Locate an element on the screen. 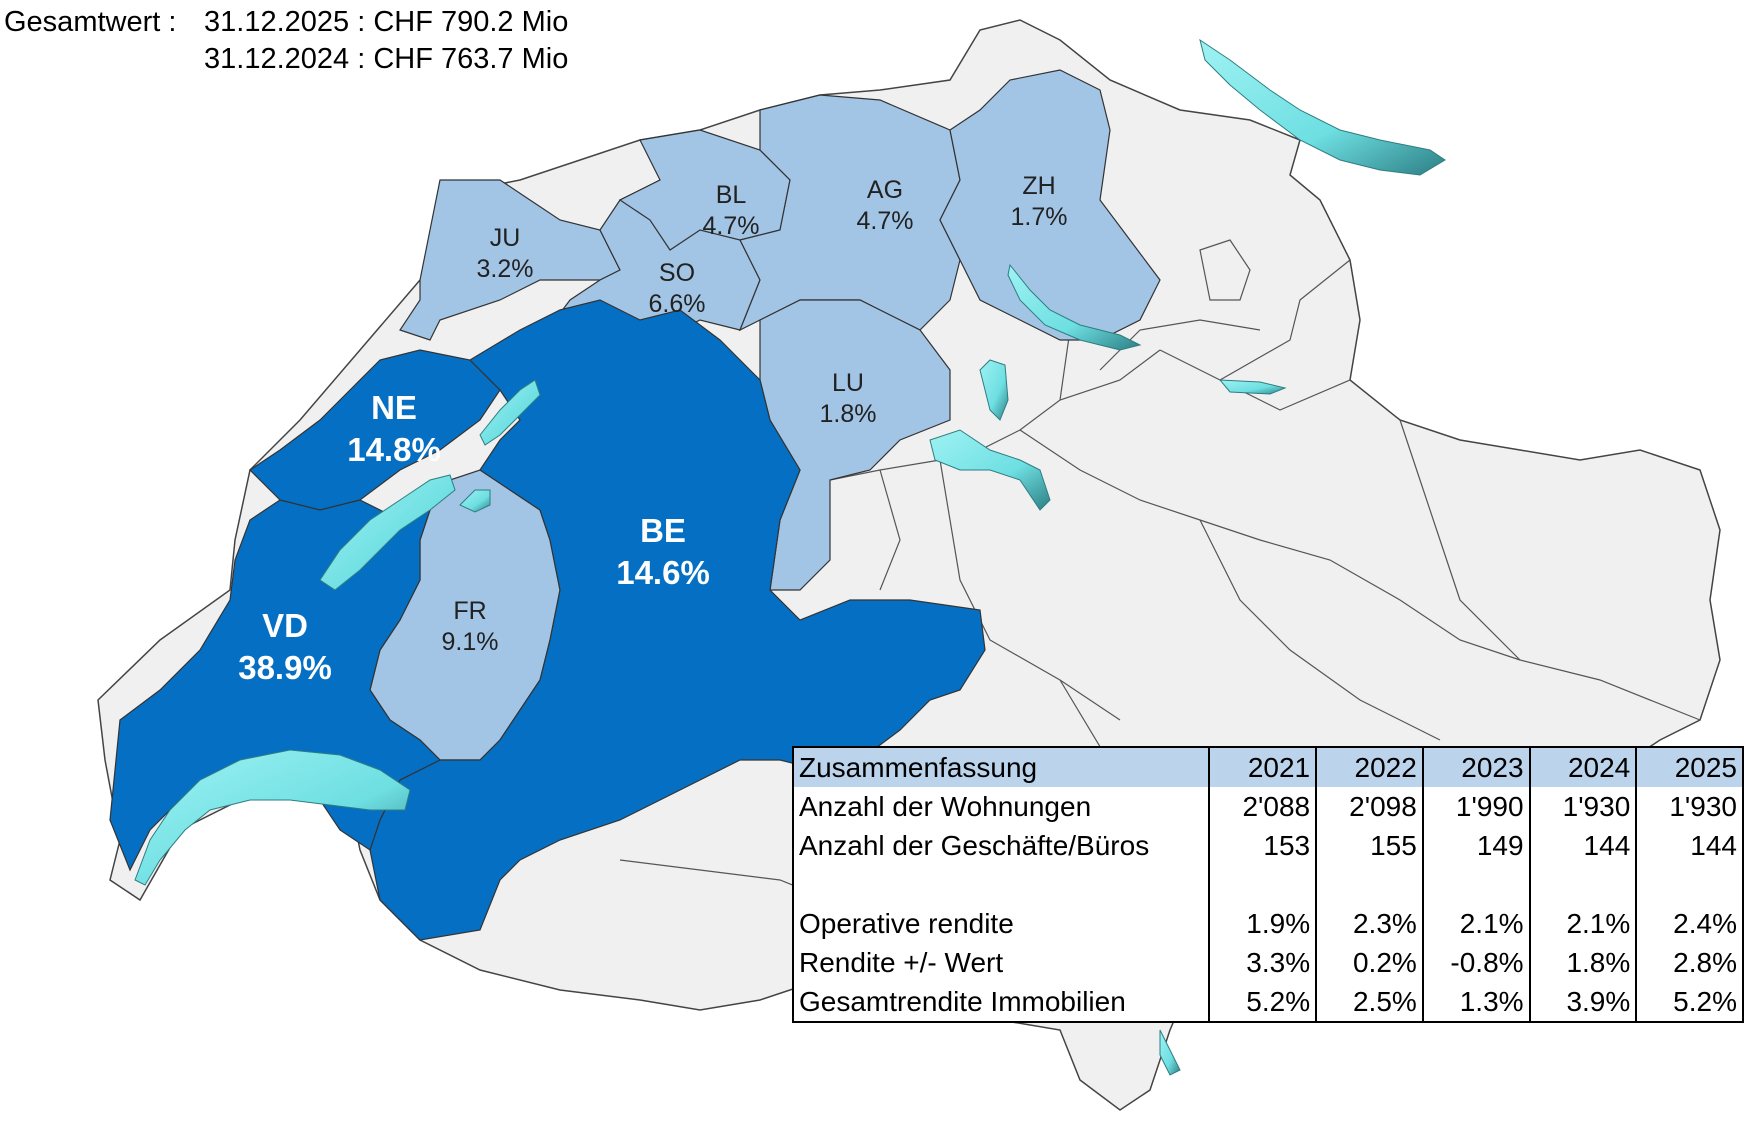 This screenshot has width=1744, height=1137. cell: 2'088 is located at coordinates (1262, 806).